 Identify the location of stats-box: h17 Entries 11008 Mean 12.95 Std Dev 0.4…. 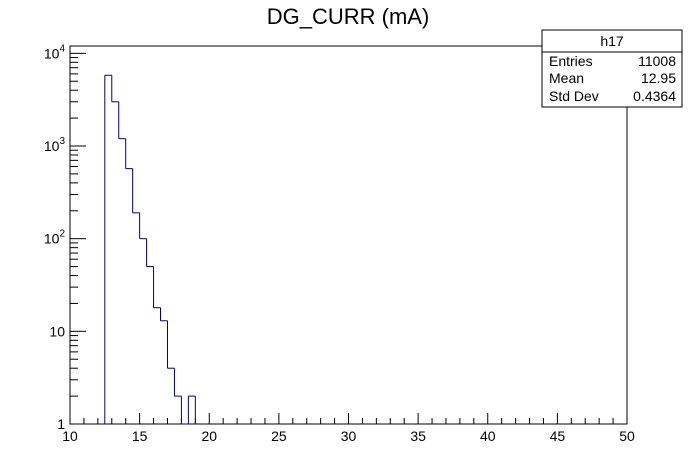
(612, 68).